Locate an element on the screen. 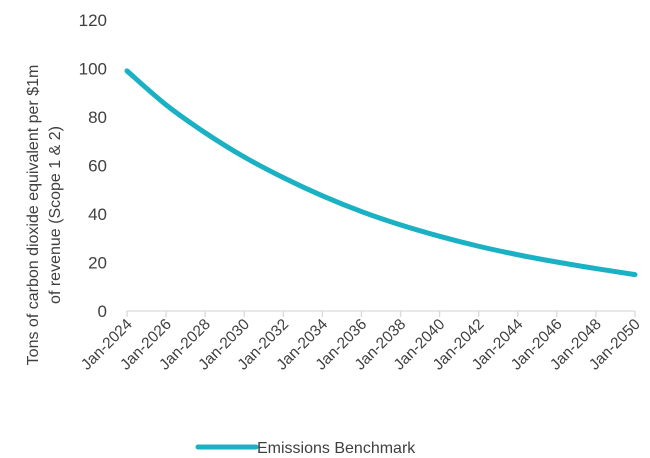 This screenshot has height=458, width=650. y-tick-label: 120 is located at coordinates (93, 20).